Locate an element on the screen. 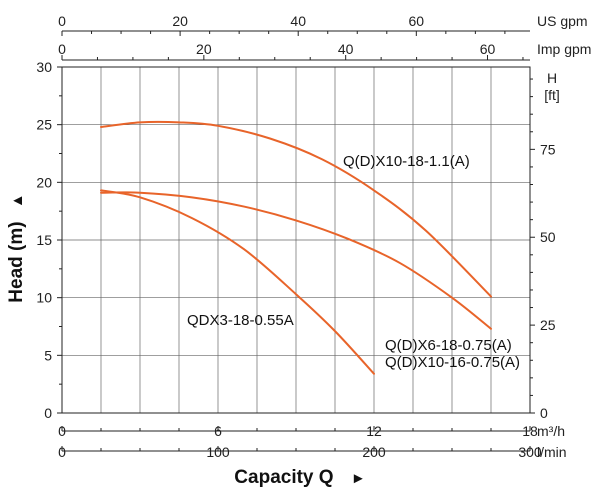 This screenshot has height=495, width=600. y-tick-label: 20 is located at coordinates (44, 182).